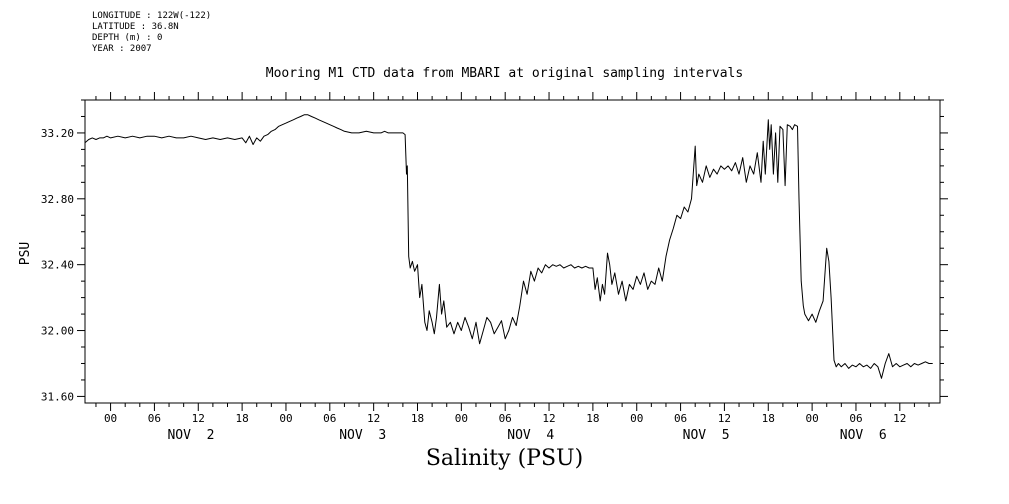 This screenshot has width=1009, height=504. Describe the element at coordinates (530, 435) in the screenshot. I see `day-label: NOV 4` at that location.